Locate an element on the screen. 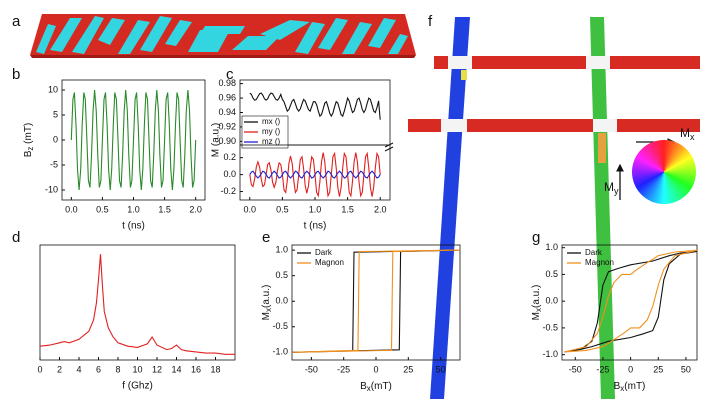 The height and width of the screenshot is (404, 708). axis-direction-label: Mx is located at coordinates (687, 134).